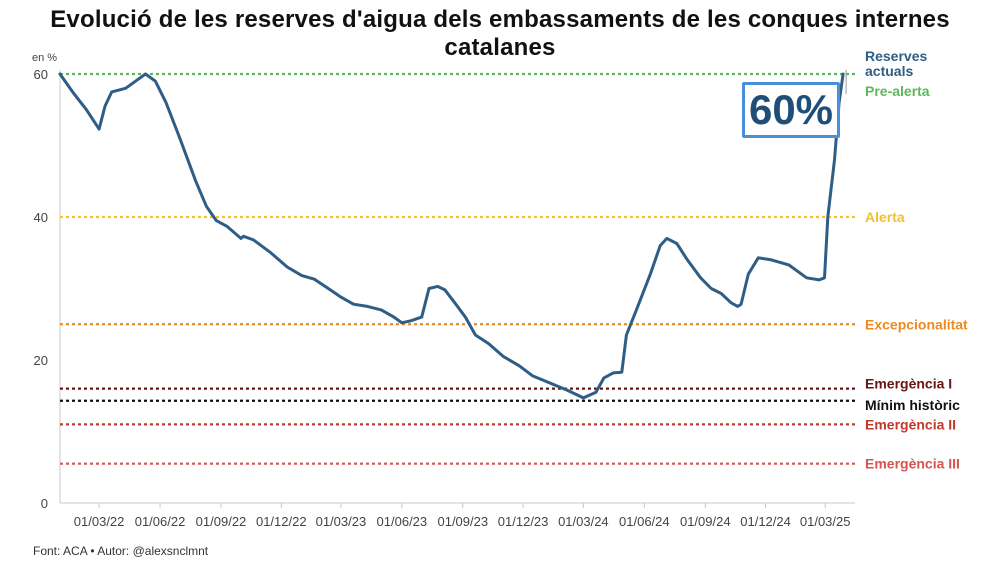  I want to click on x-tick-label: 01/06/24, so click(644, 521).